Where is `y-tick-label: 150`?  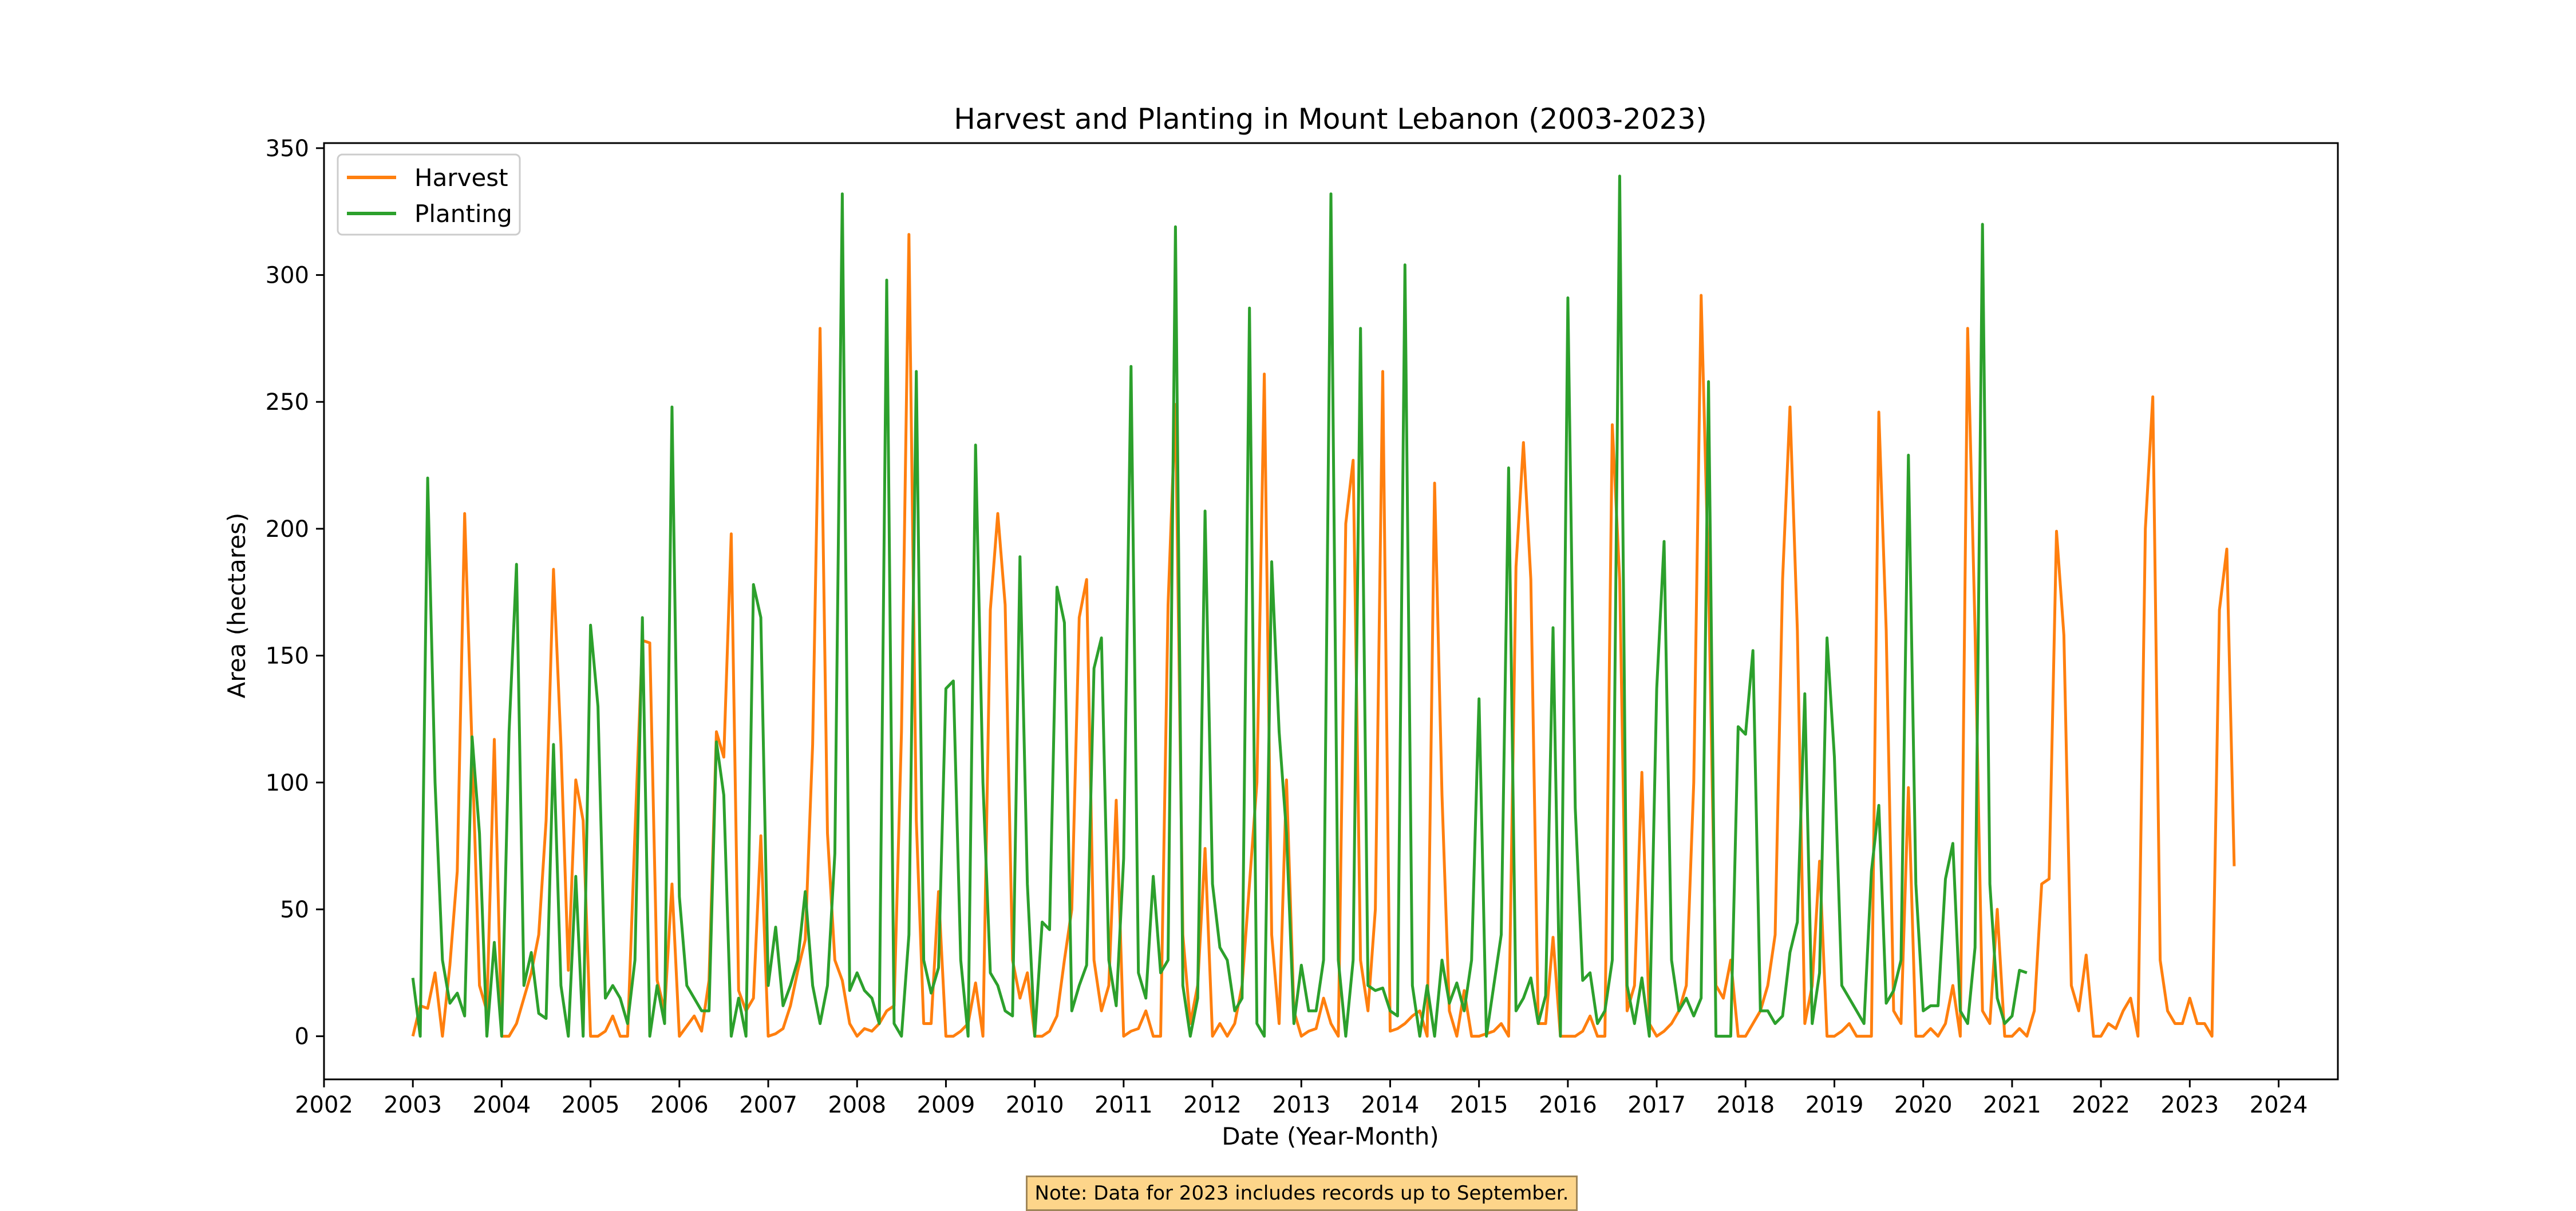
y-tick-label: 150 is located at coordinates (287, 656).